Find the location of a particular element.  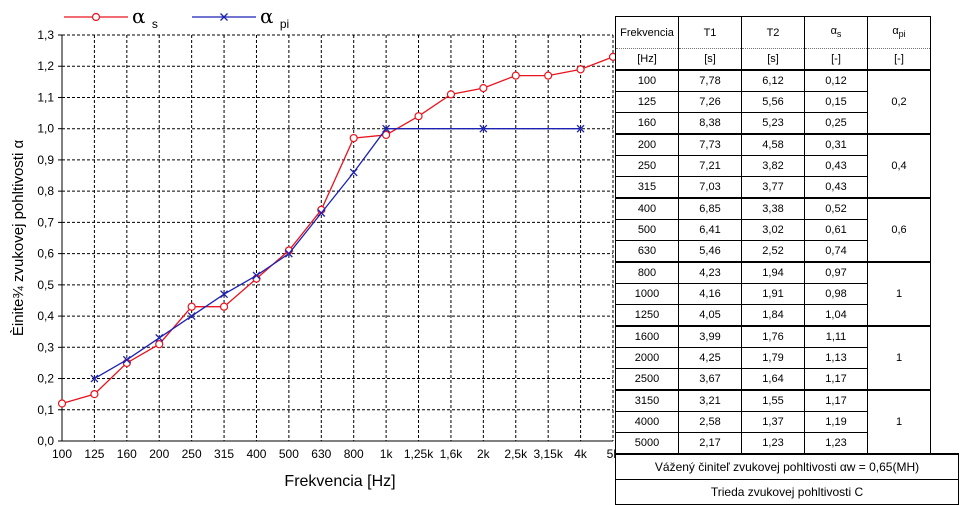

table-cell: 1,55 is located at coordinates (773, 400).